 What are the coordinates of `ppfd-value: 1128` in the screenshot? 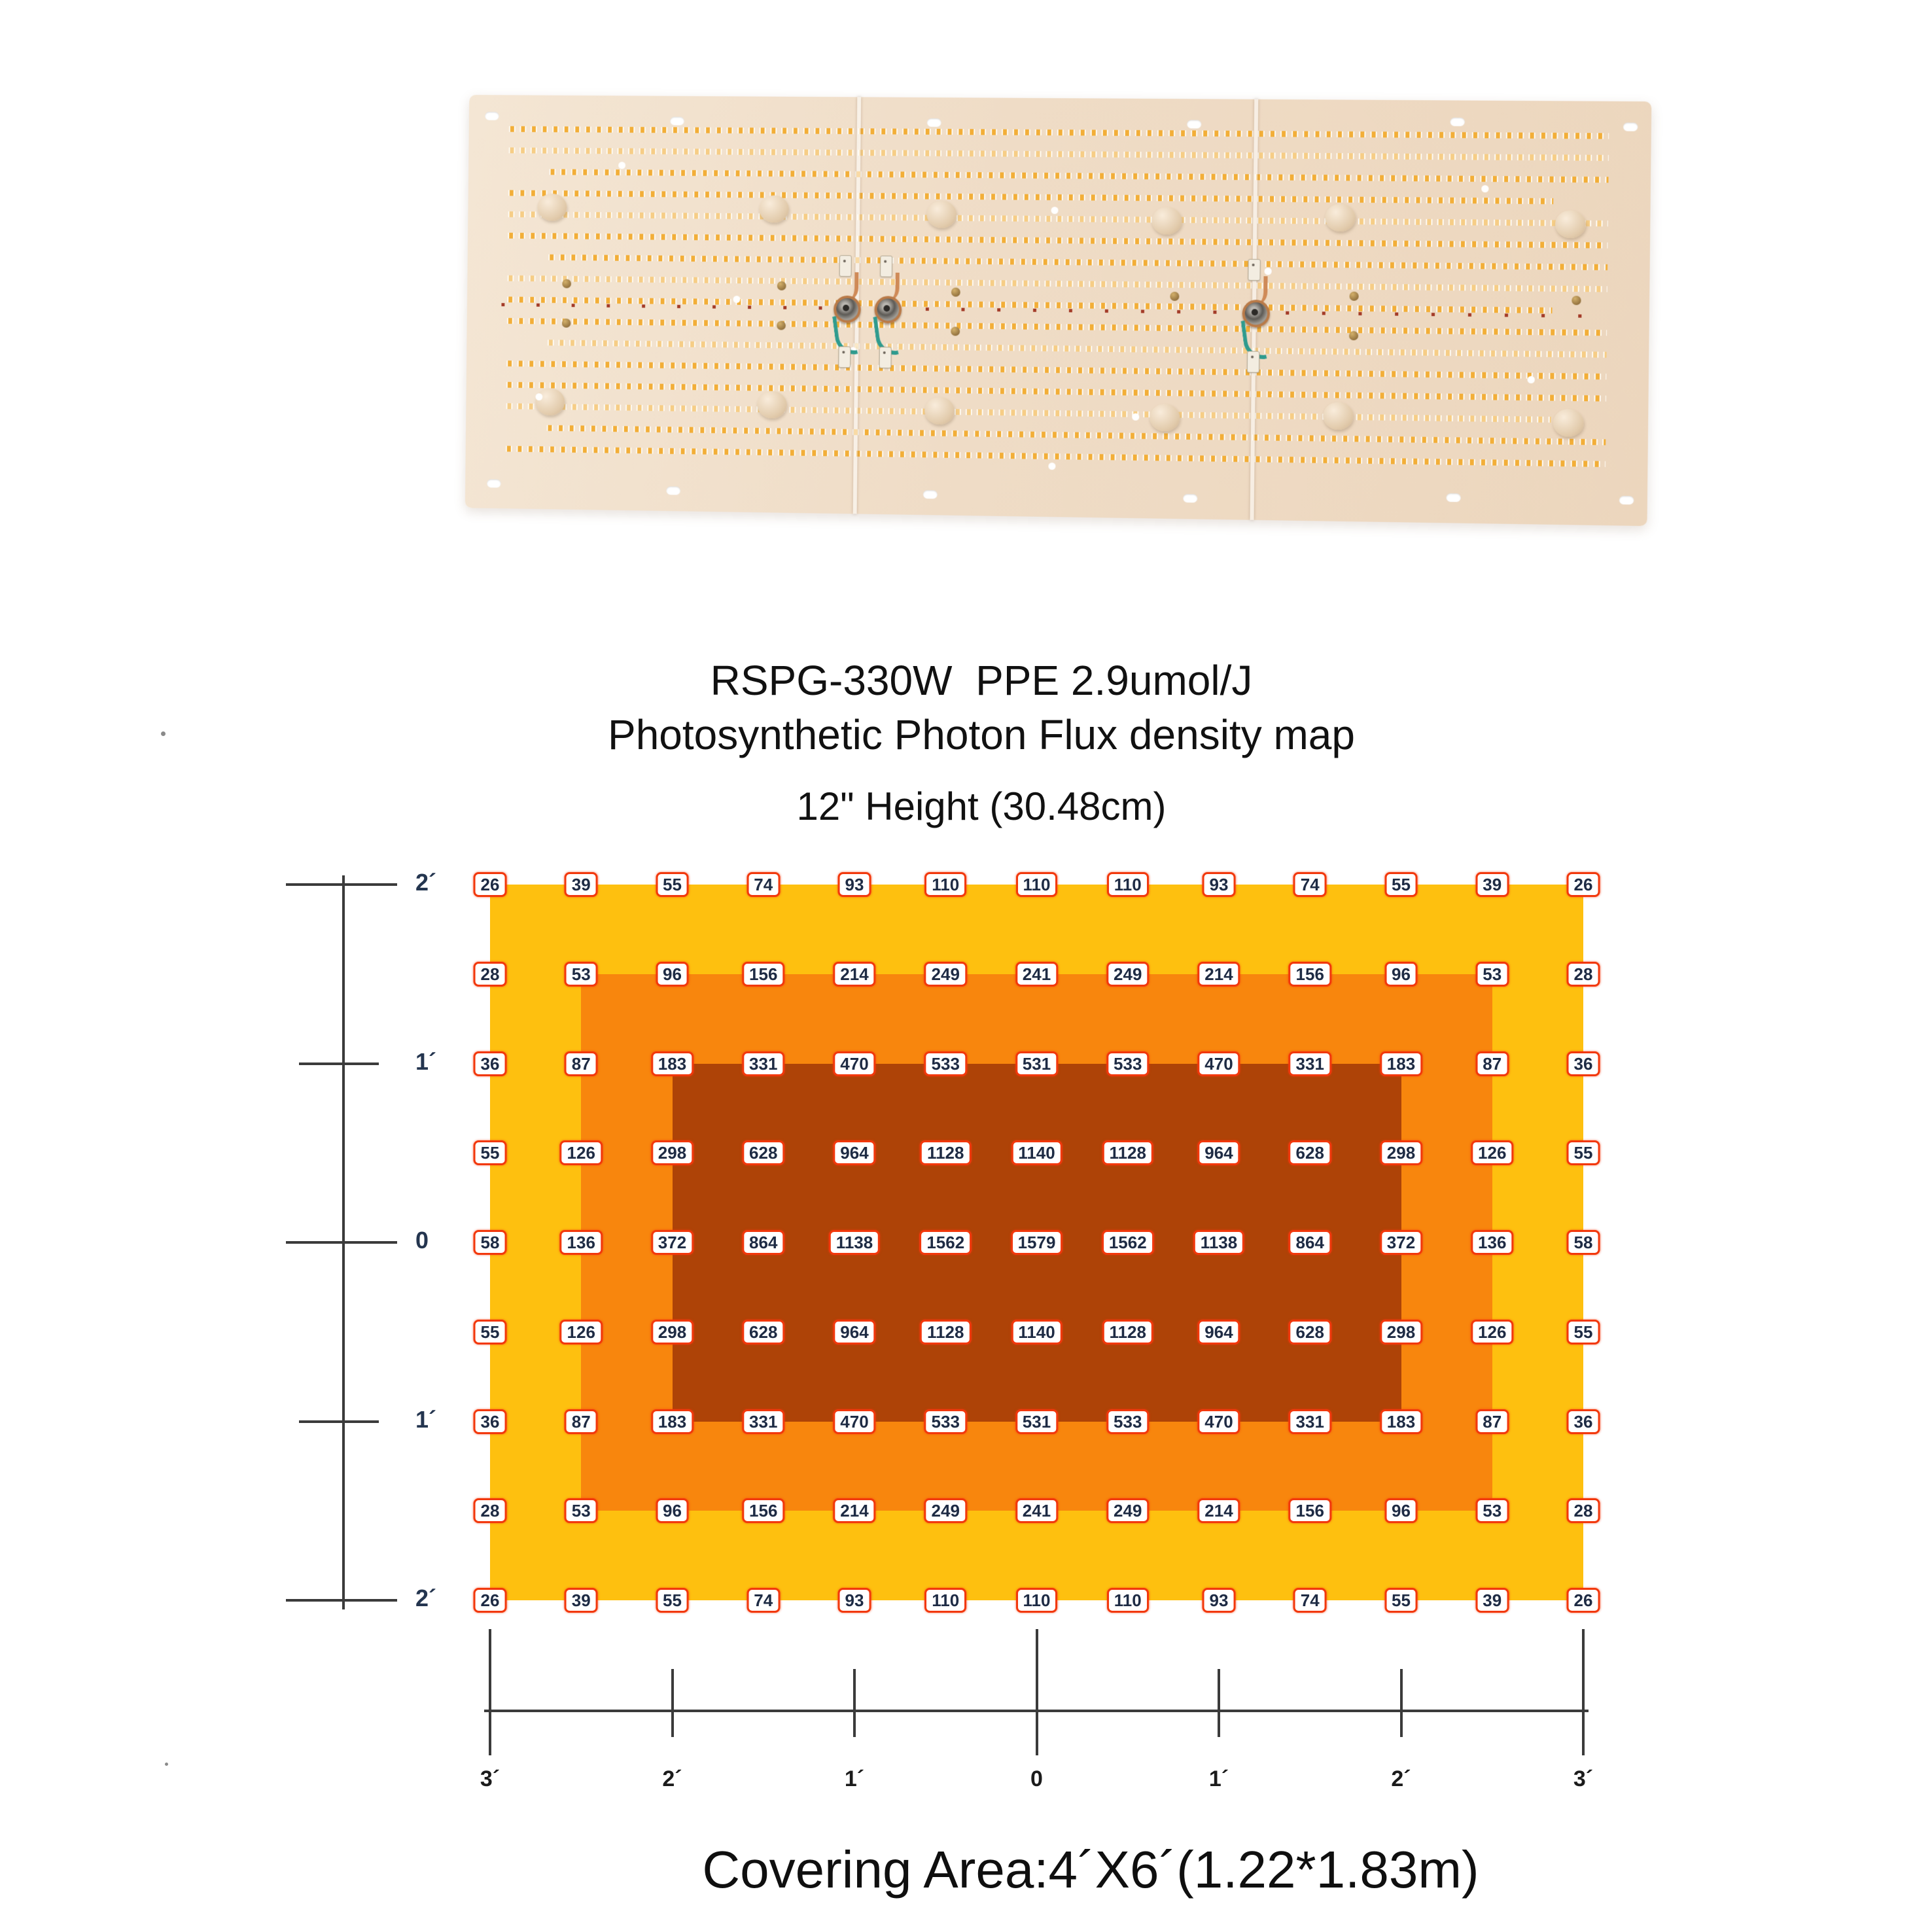 It's located at (946, 1331).